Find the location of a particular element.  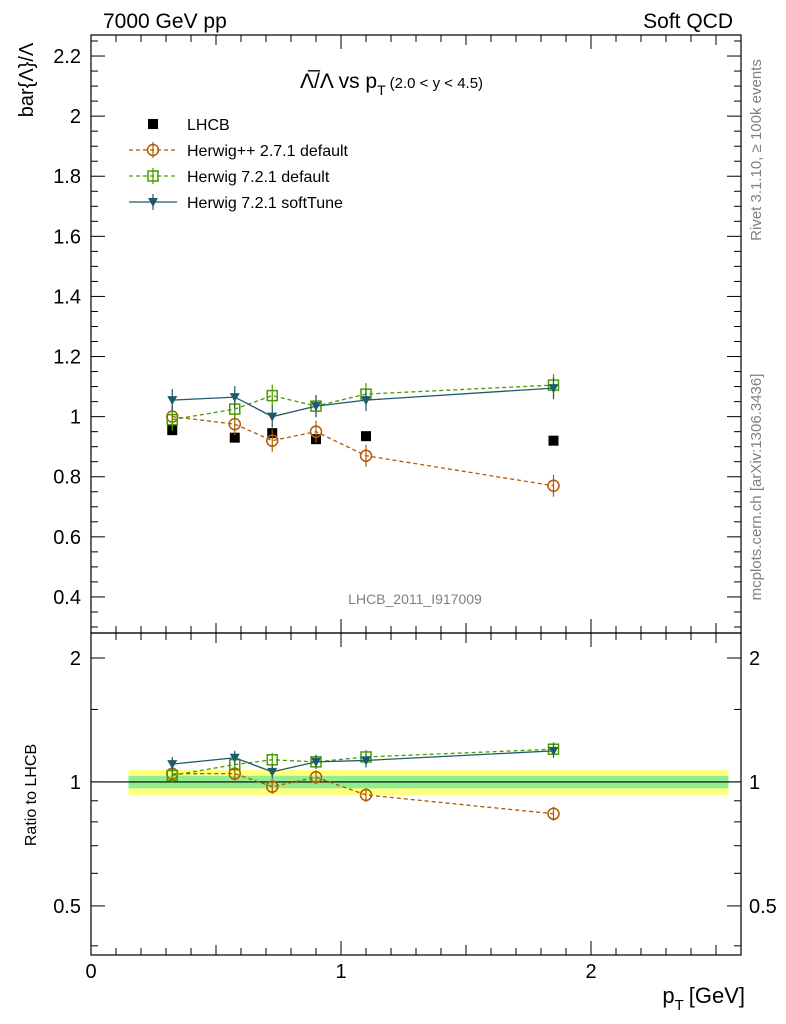

main-y-tick-label: 0.4 is located at coordinates (67, 598).